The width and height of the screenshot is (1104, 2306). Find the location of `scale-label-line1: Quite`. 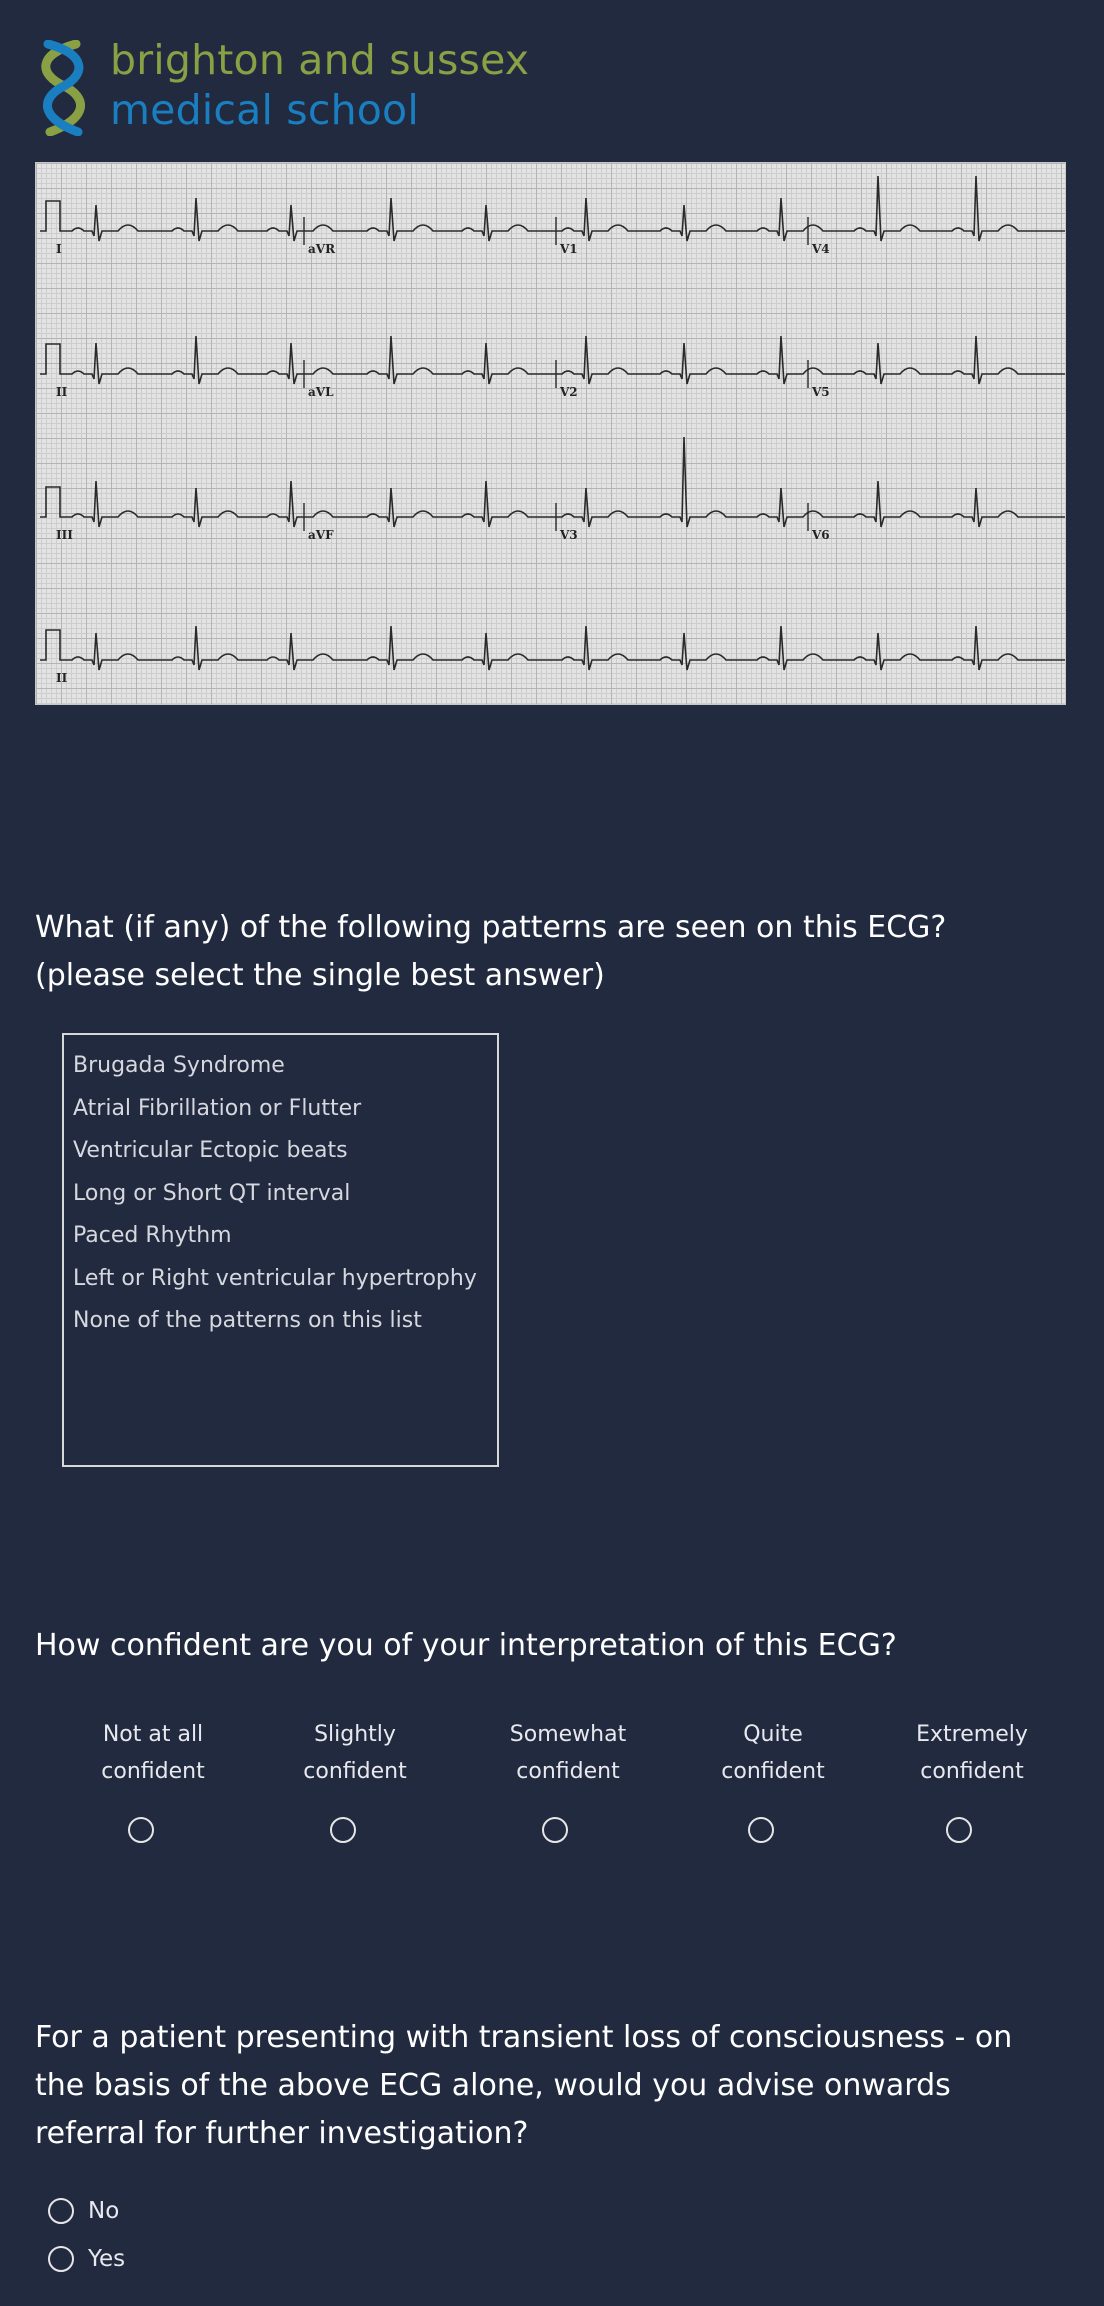

scale-label-line1: Quite is located at coordinates (773, 1734).